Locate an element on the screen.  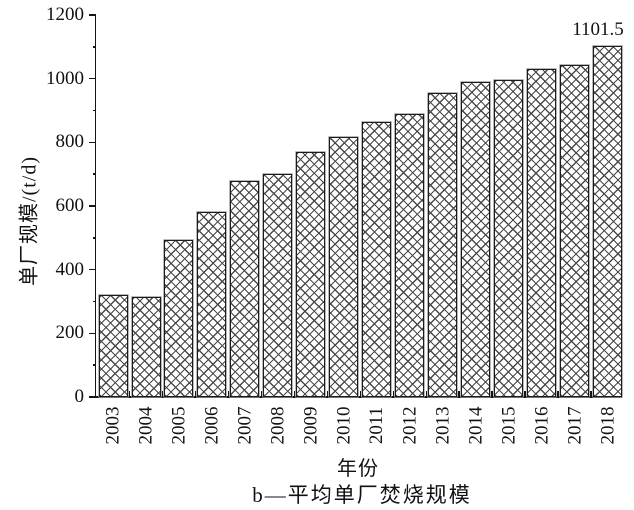
x-tick-label-text: 2004 is located at coordinates (146, 425).